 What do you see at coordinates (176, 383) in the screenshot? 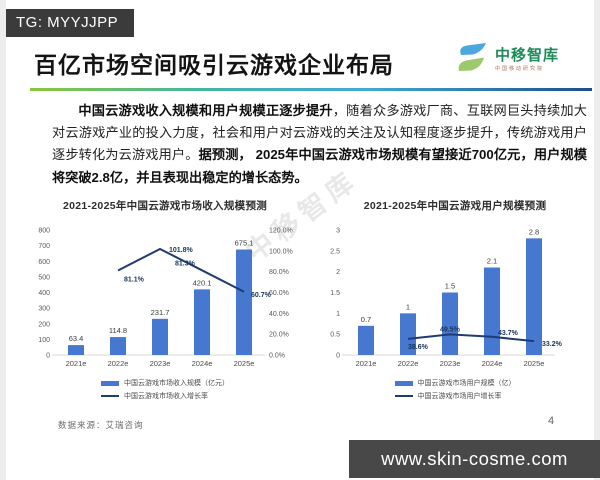
I see `legend-label: 中国云游戏市场收入规模（亿元）` at bounding box center [176, 383].